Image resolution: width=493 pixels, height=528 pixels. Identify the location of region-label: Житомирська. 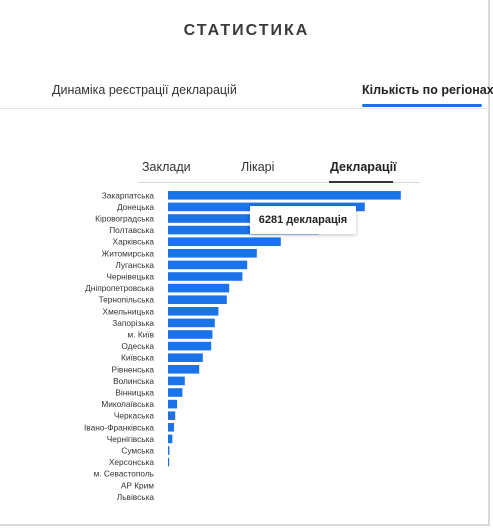
(128, 253).